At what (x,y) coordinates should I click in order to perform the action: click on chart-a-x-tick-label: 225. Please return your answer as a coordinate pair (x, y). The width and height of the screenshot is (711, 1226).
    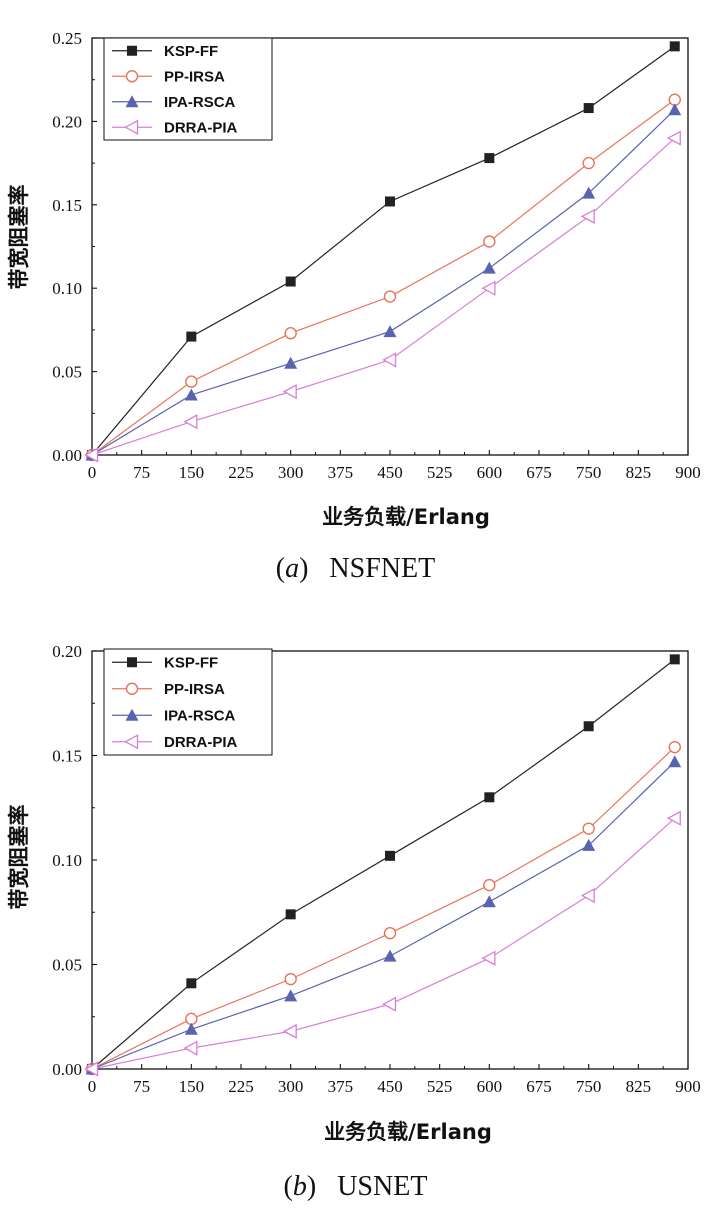
    Looking at the image, I should click on (241, 472).